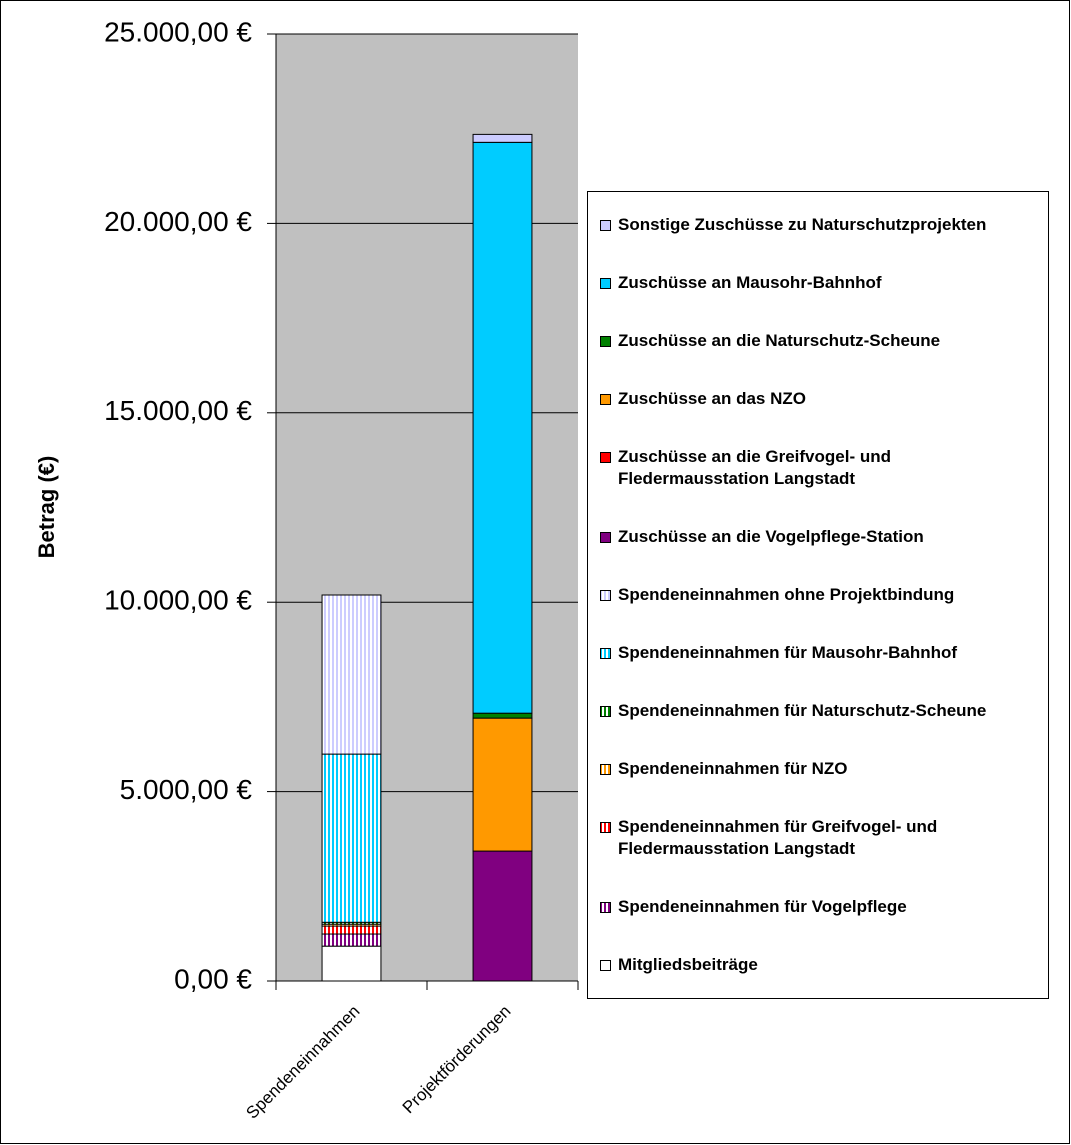 This screenshot has height=1145, width=1071. I want to click on legend-label: Spendeneinnahmen für Mausohr-Bahnhof, so click(788, 652).